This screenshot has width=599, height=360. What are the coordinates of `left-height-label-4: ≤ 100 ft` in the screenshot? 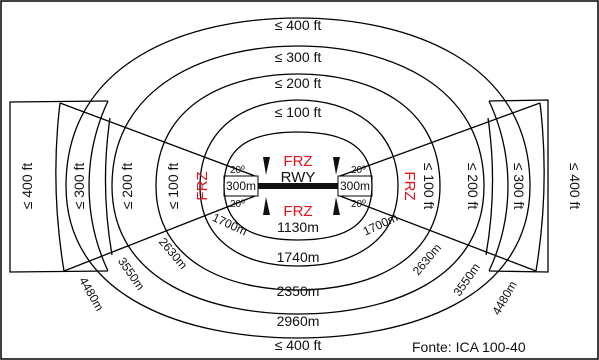 It's located at (173, 186).